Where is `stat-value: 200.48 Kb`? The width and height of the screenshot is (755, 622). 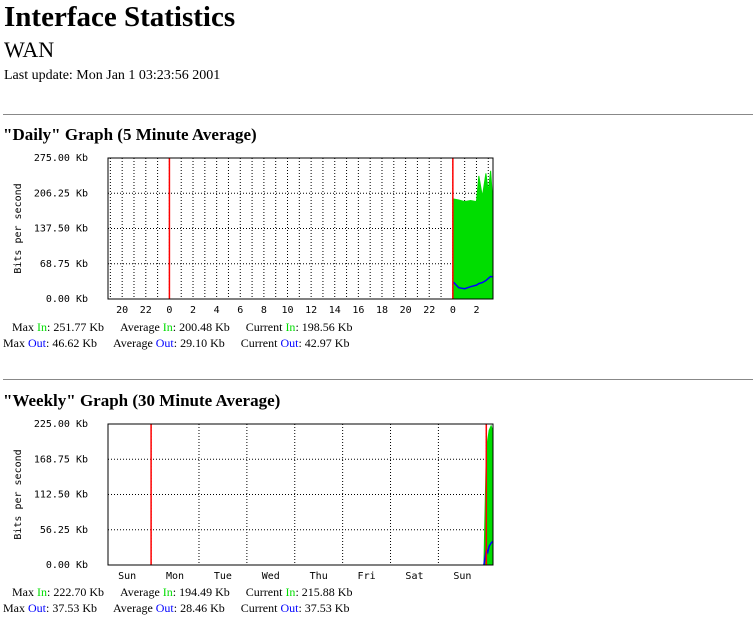
stat-value: 200.48 Kb is located at coordinates (204, 327).